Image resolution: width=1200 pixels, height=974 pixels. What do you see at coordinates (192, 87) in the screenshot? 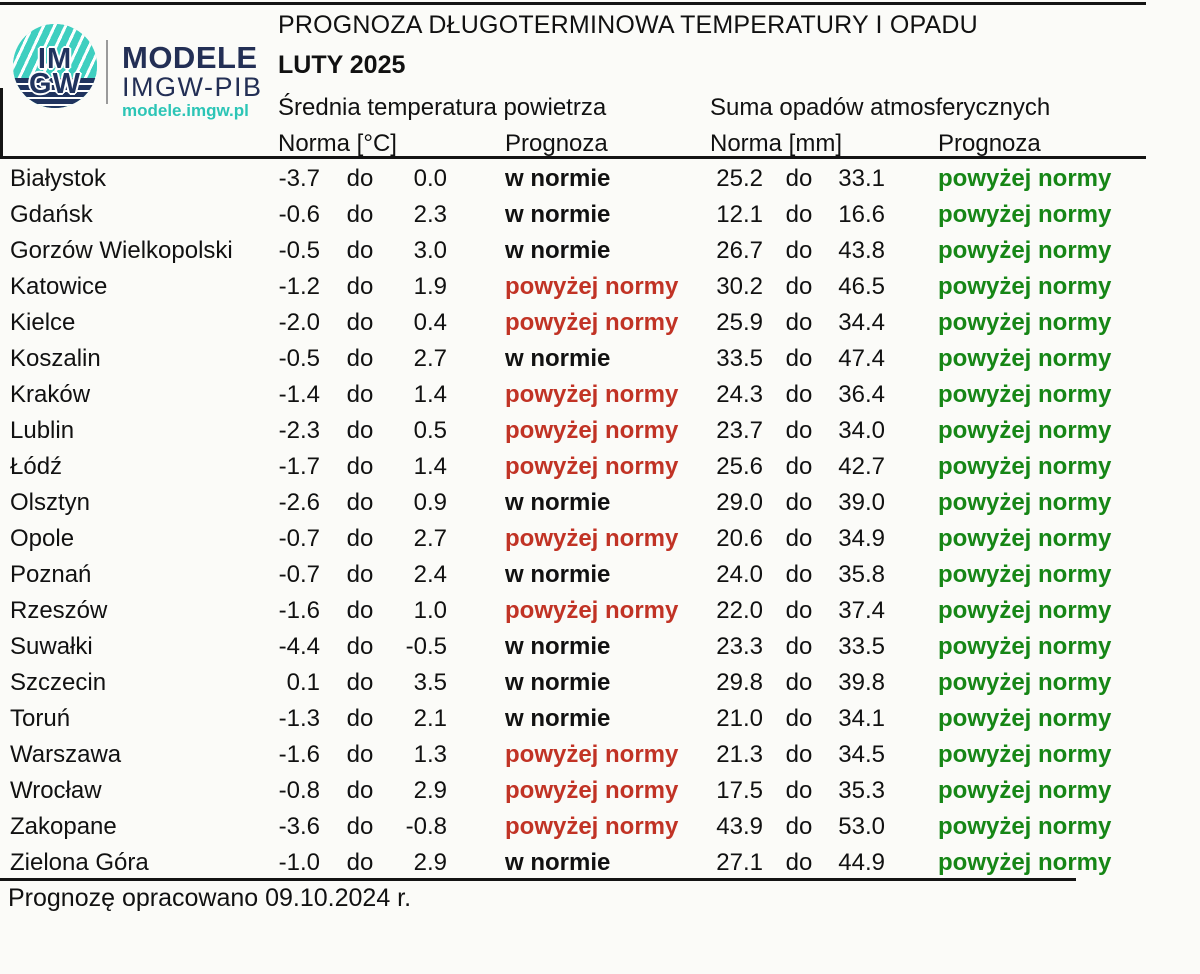
I see `logo-brand-sub: IMGW-PIB` at bounding box center [192, 87].